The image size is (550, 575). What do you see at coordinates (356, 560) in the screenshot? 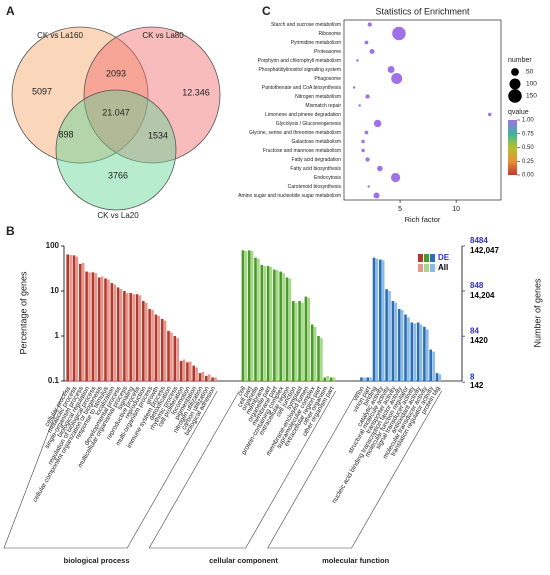
I see `group-label: molecular function` at bounding box center [356, 560].